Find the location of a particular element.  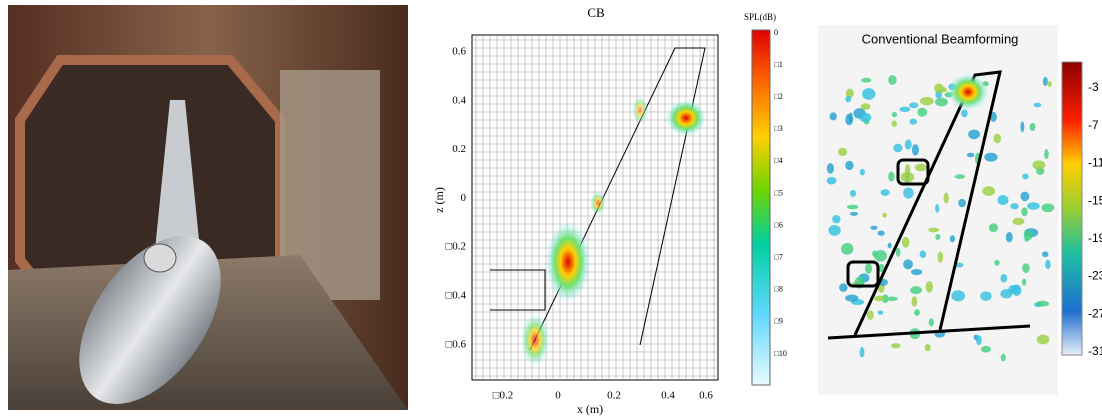

colorbar-tick-label: -3 is located at coordinates (1093, 87).